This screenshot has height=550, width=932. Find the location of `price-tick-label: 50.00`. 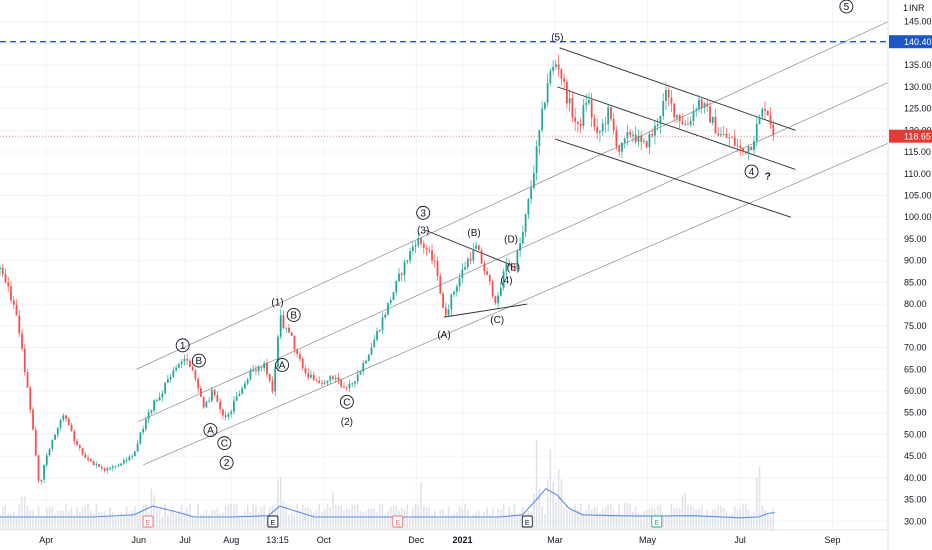

price-tick-label: 50.00 is located at coordinates (915, 434).